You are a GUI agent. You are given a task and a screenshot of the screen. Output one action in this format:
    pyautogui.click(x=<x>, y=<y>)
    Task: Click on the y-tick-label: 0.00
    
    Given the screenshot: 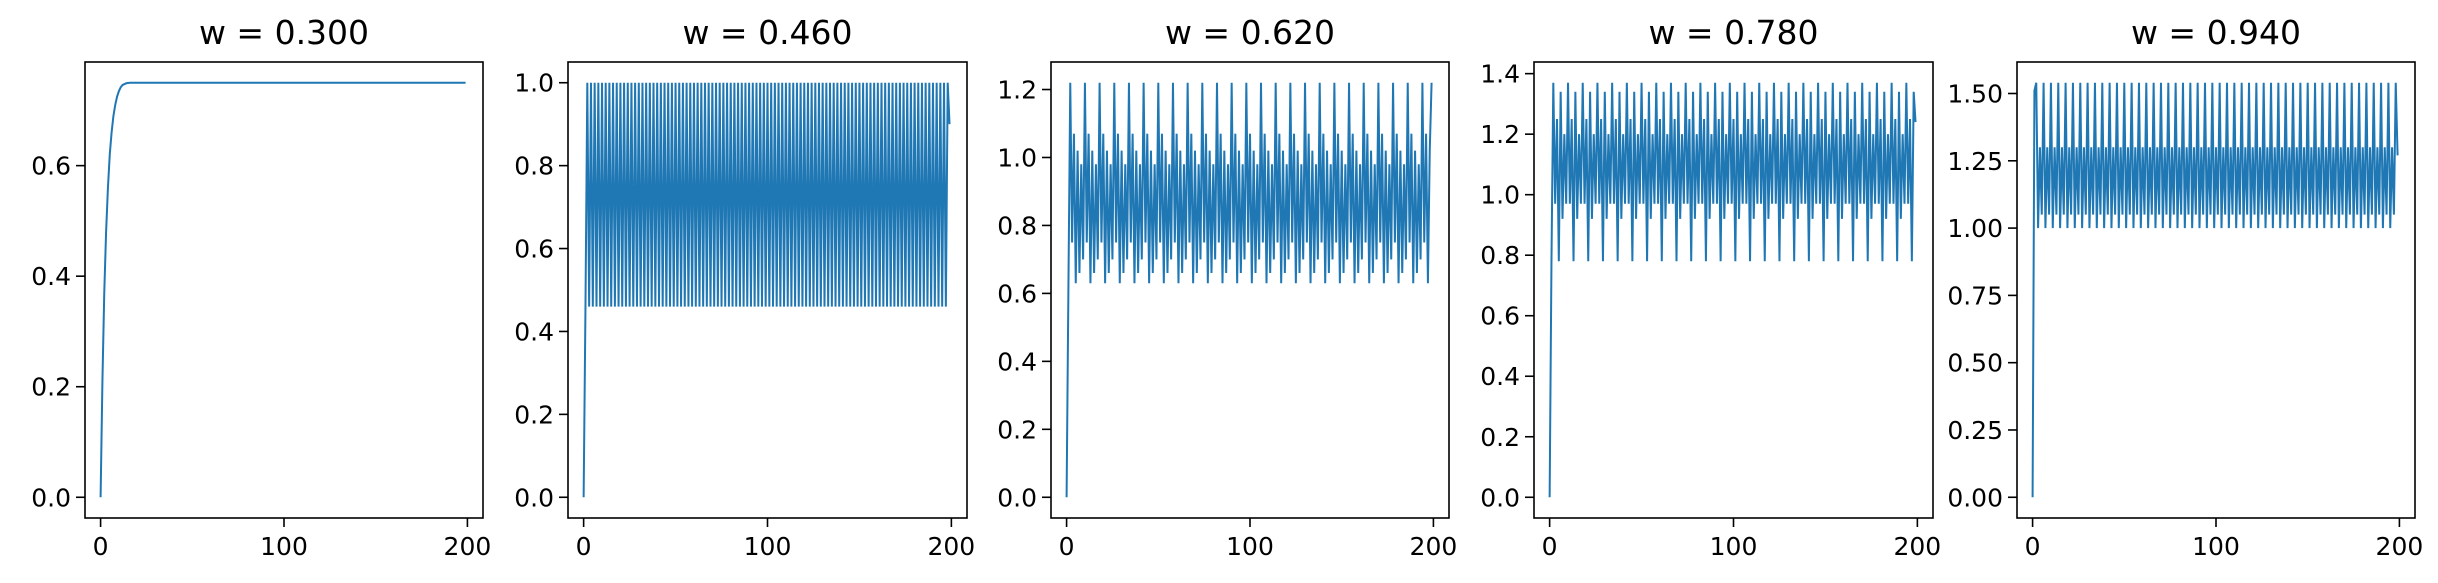 What is the action you would take?
    pyautogui.click(x=1975, y=497)
    